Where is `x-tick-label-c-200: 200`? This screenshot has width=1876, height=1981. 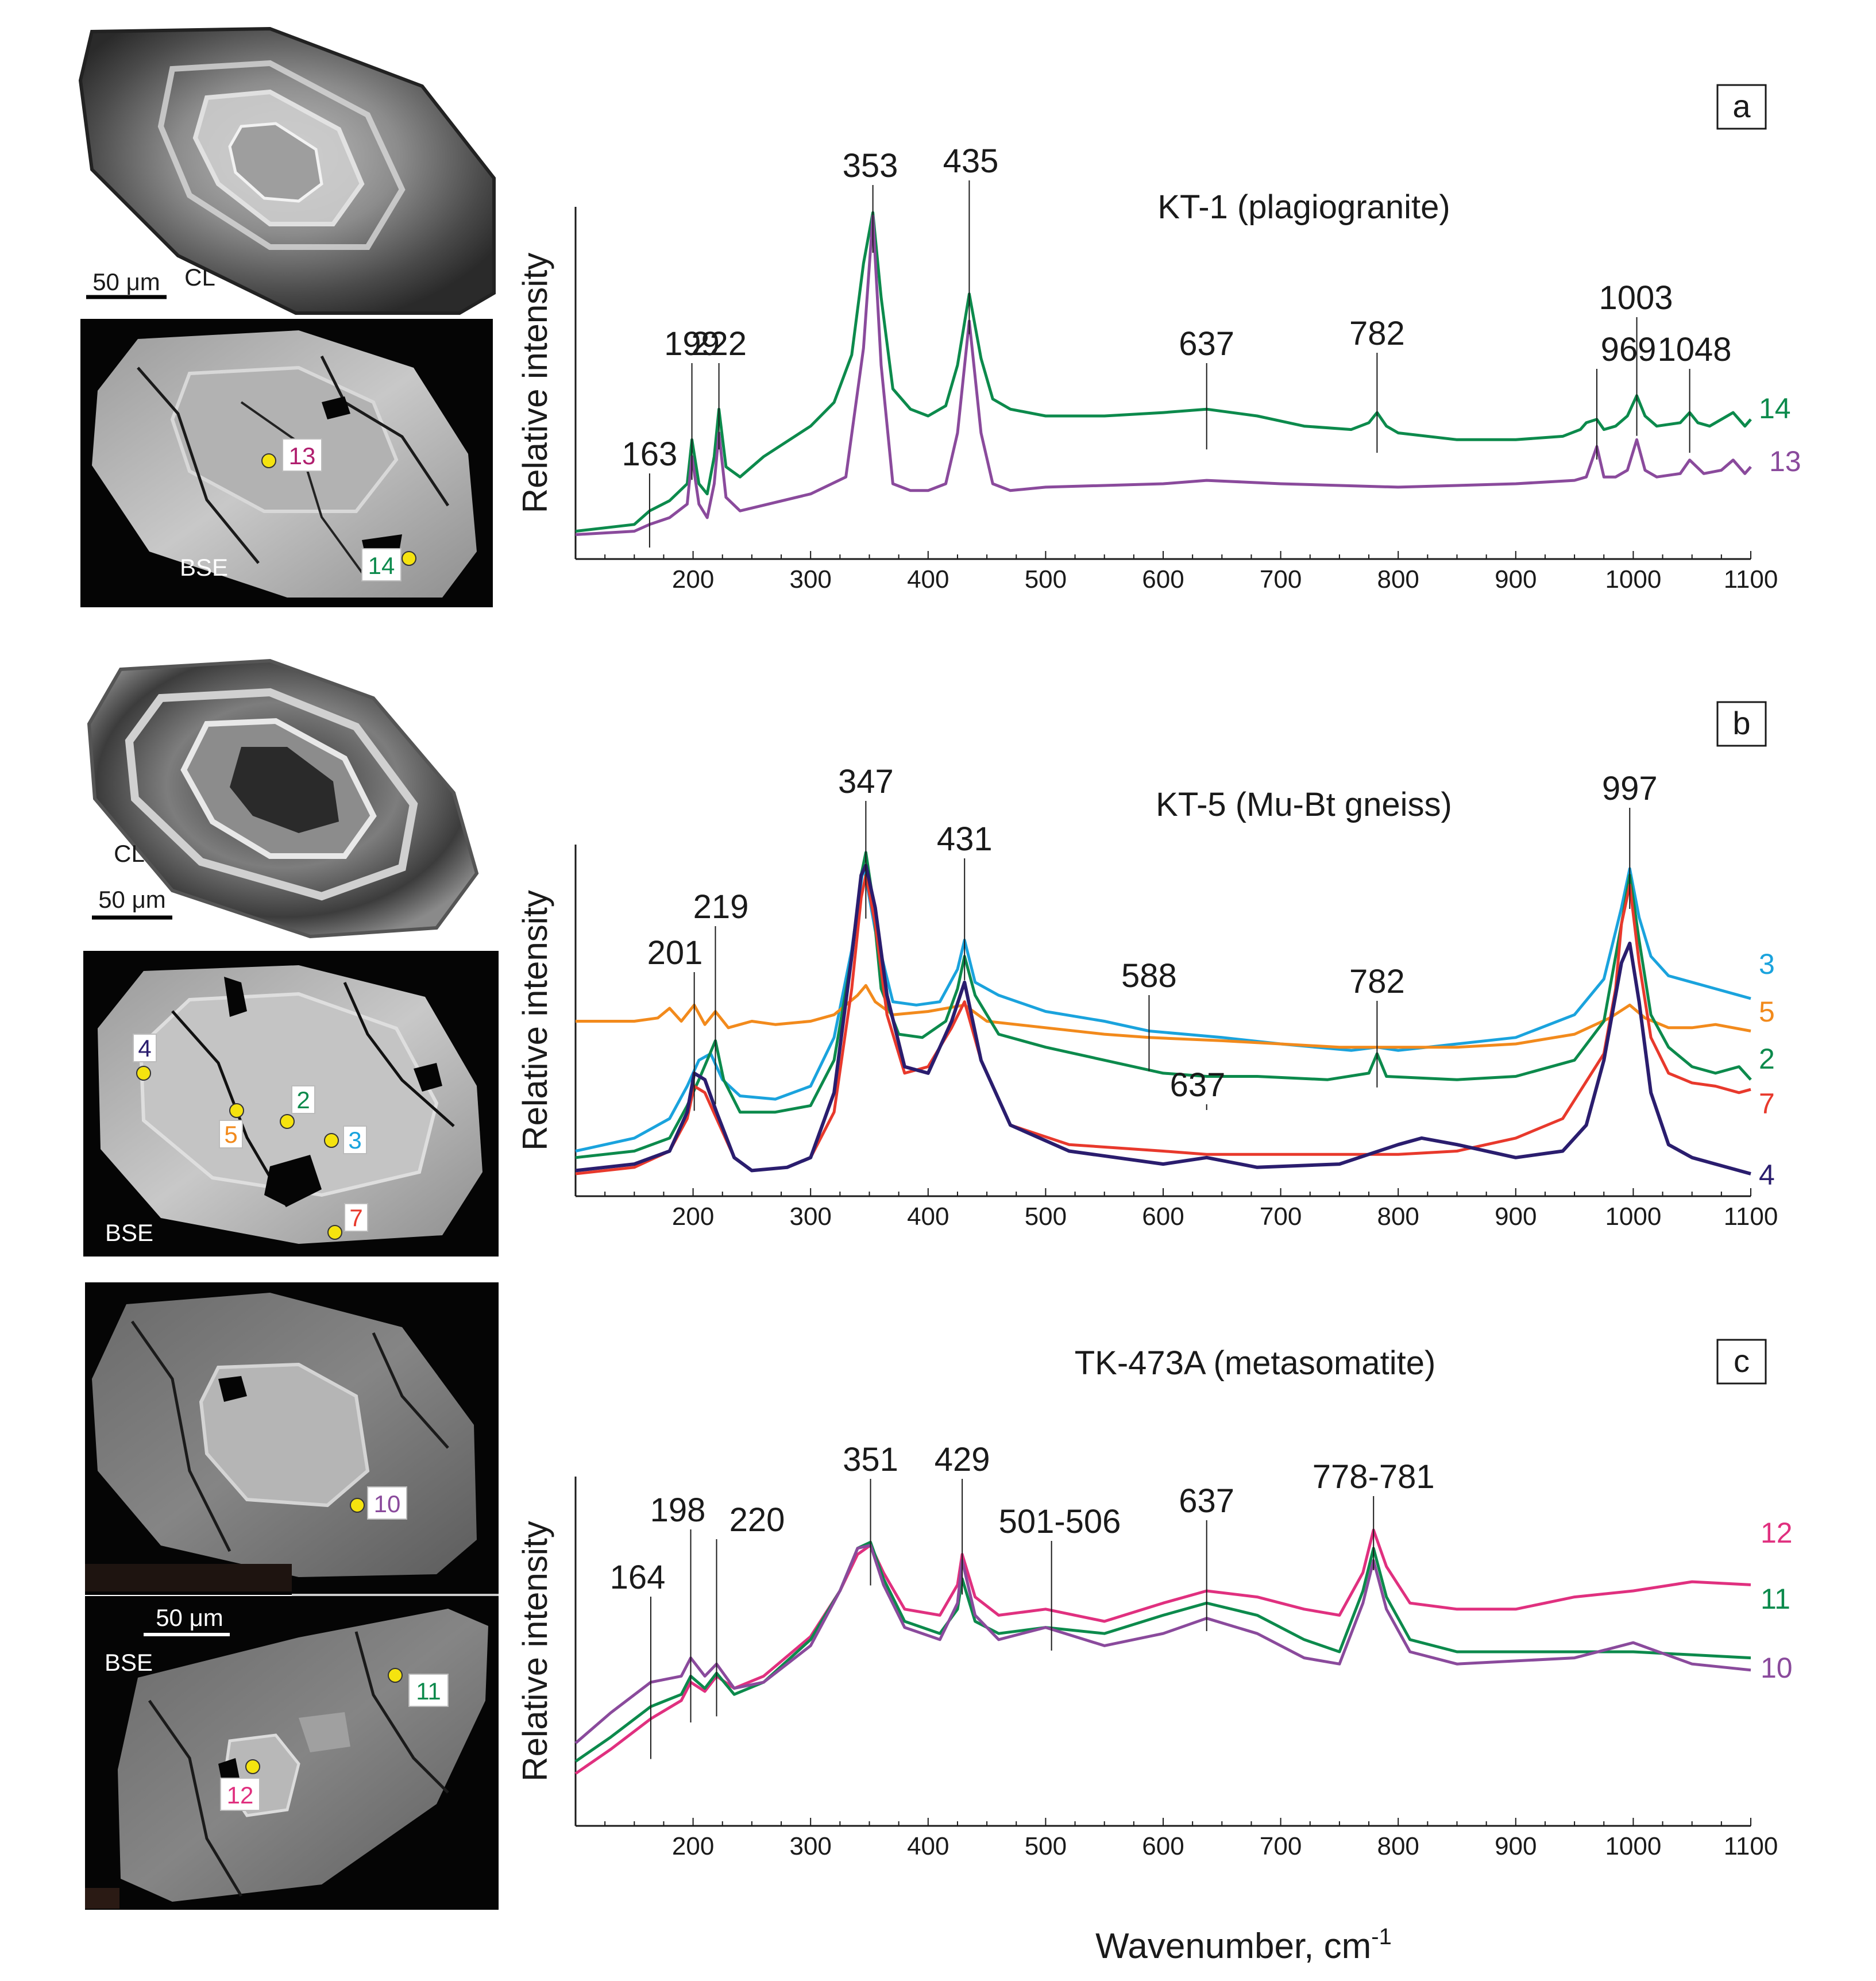 x-tick-label-c-200: 200 is located at coordinates (693, 1846).